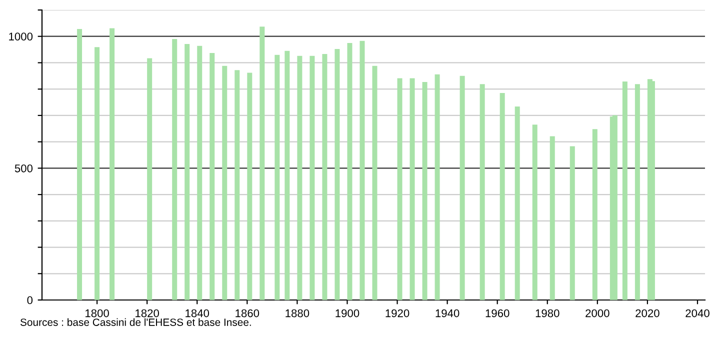 Image resolution: width=710 pixels, height=340 pixels. What do you see at coordinates (648, 313) in the screenshot?
I see `x-tick-label: 2020` at bounding box center [648, 313].